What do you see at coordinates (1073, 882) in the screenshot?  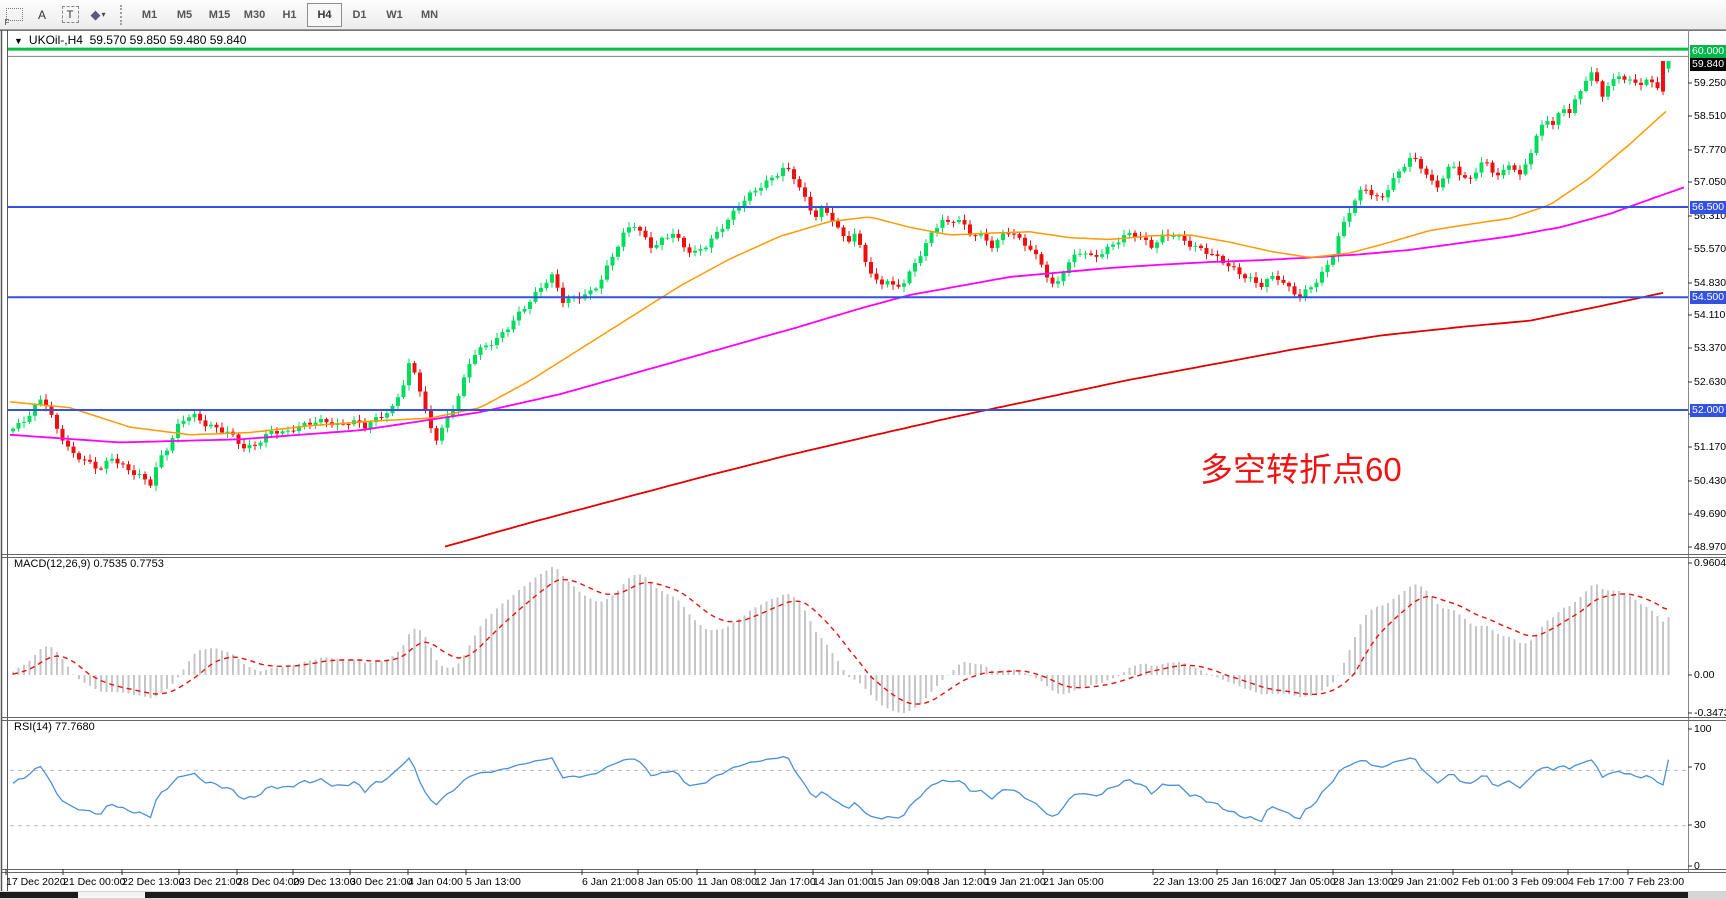 I see `time-axis-label: 21 Jan 05:00` at bounding box center [1073, 882].